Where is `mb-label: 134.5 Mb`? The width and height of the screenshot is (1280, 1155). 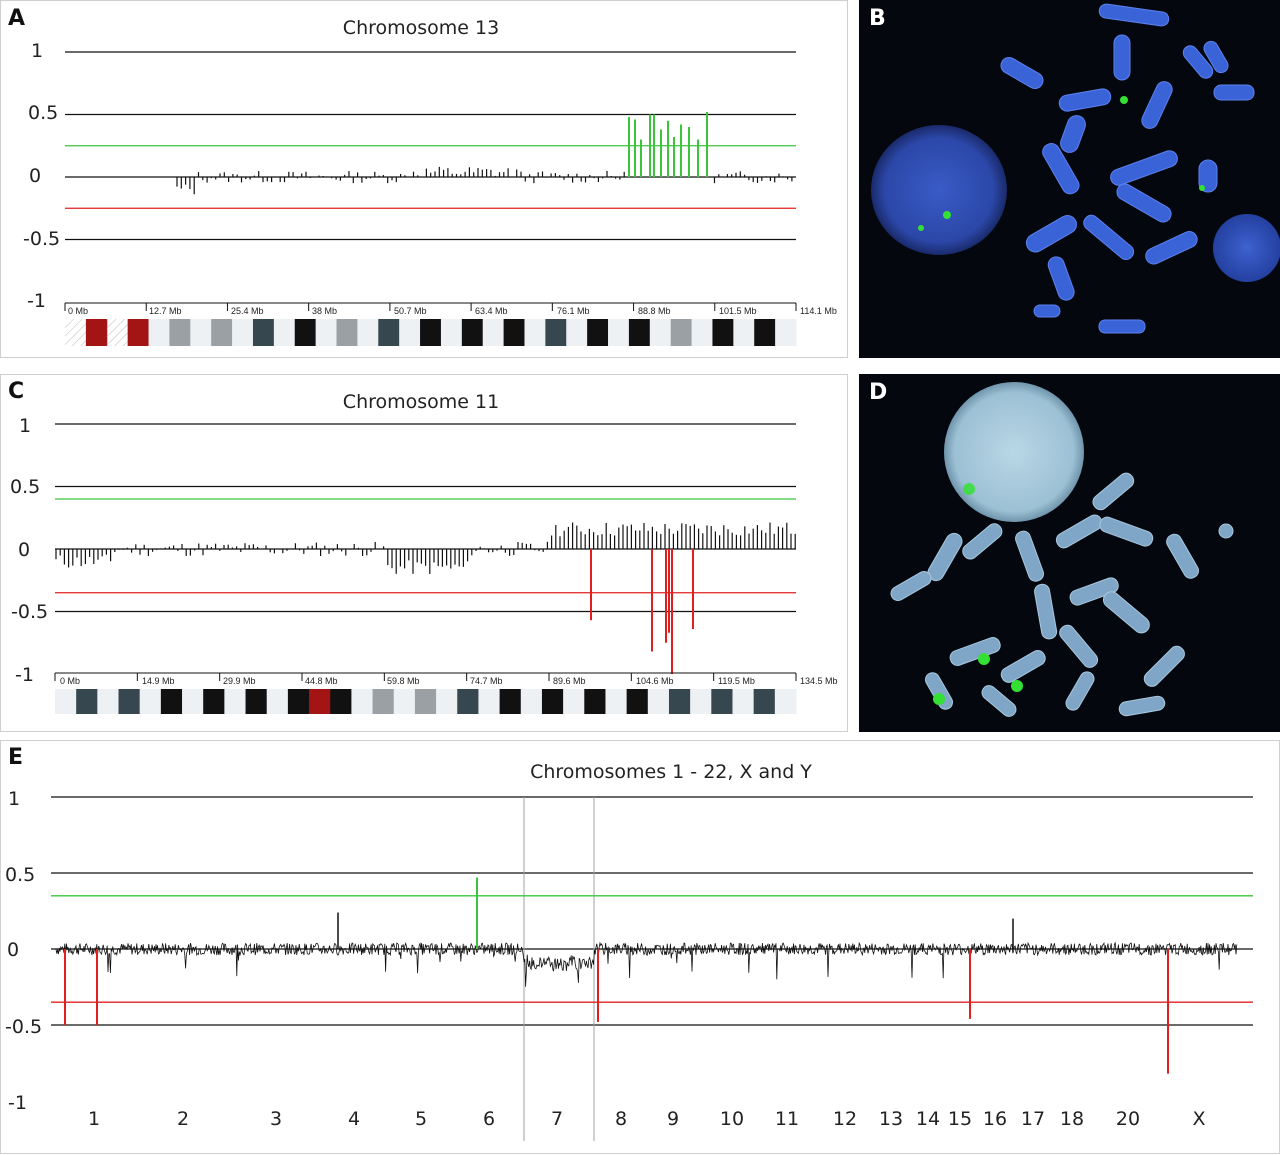 mb-label: 134.5 Mb is located at coordinates (819, 681).